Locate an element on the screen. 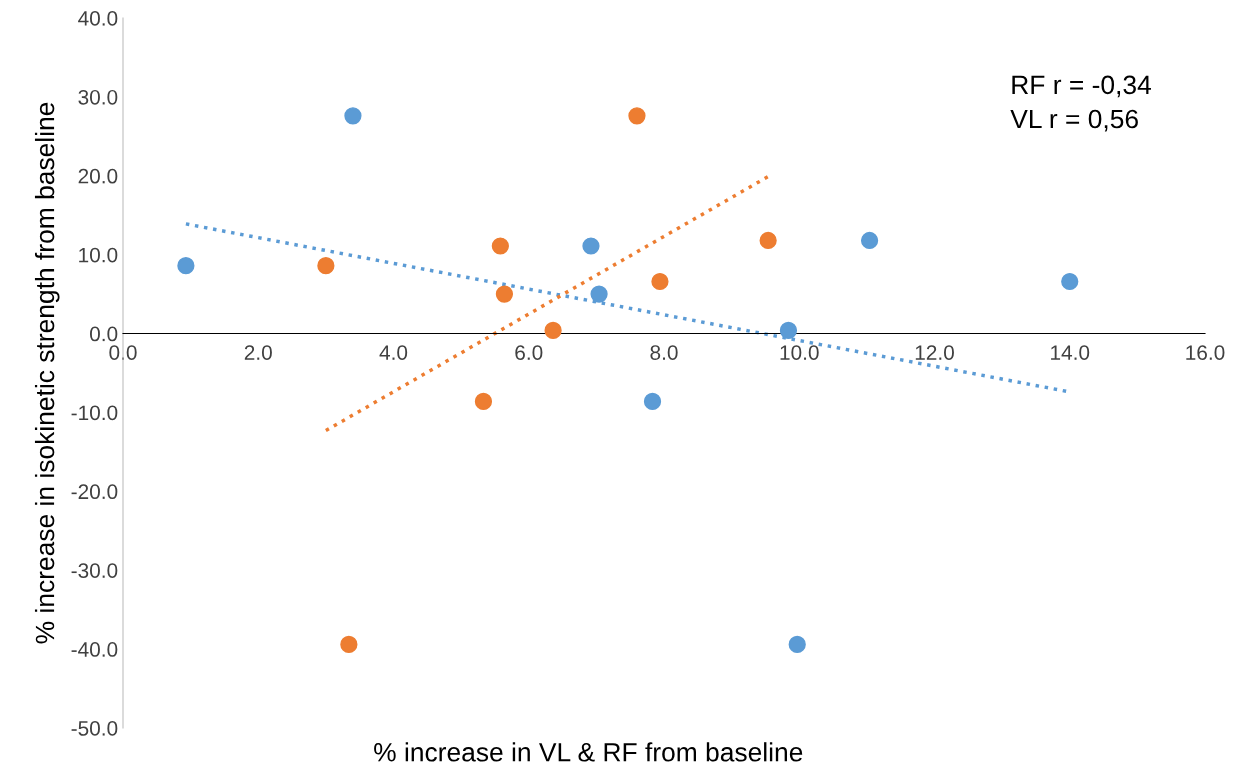 The width and height of the screenshot is (1243, 778). x-tick-label: 14.0 is located at coordinates (1070, 352).